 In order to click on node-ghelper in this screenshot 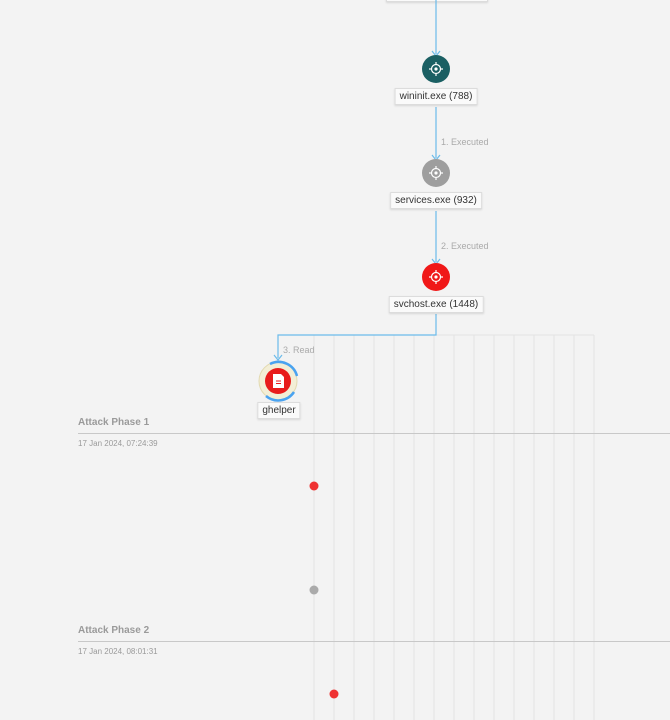, I will do `click(278, 381)`.